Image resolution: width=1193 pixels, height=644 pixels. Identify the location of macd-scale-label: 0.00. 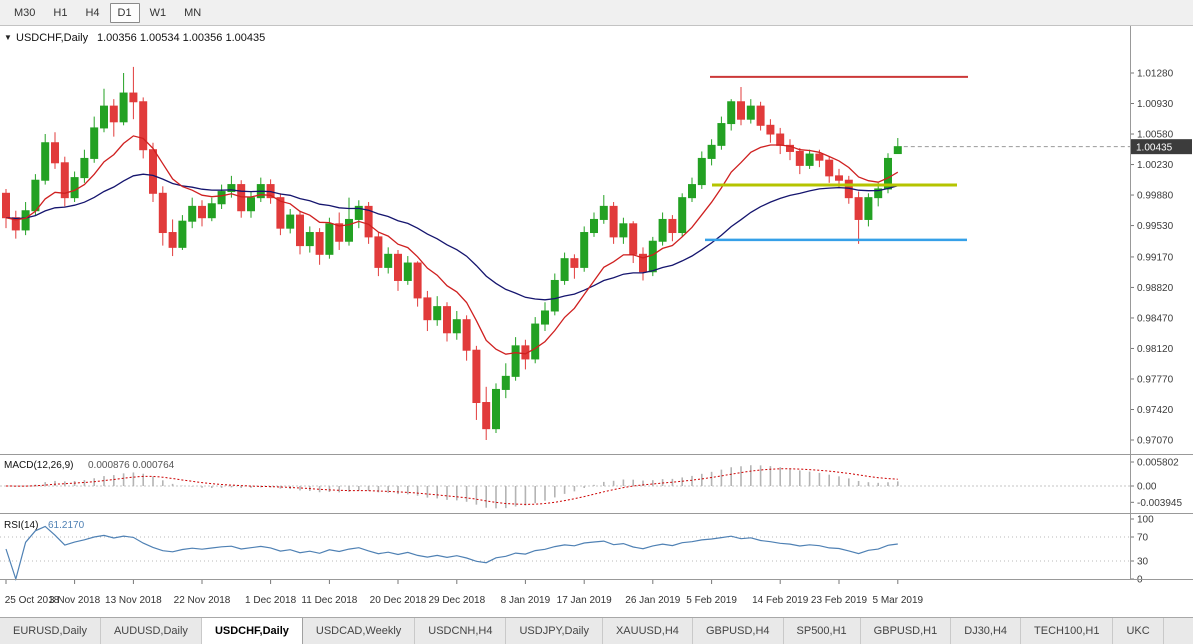
(1147, 487).